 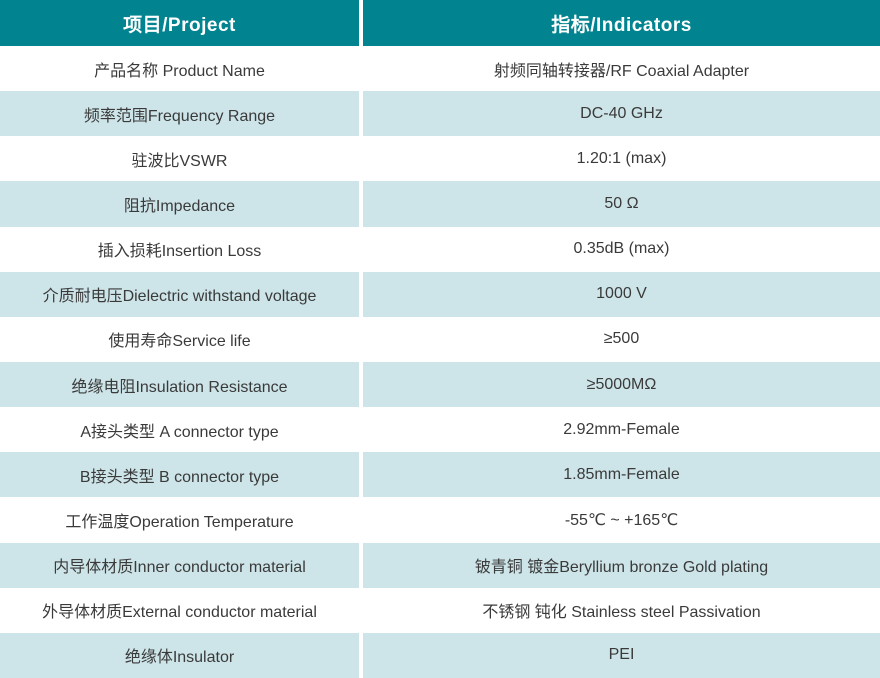 What do you see at coordinates (621, 384) in the screenshot?
I see `indicator-cell: ≥5000MΩ` at bounding box center [621, 384].